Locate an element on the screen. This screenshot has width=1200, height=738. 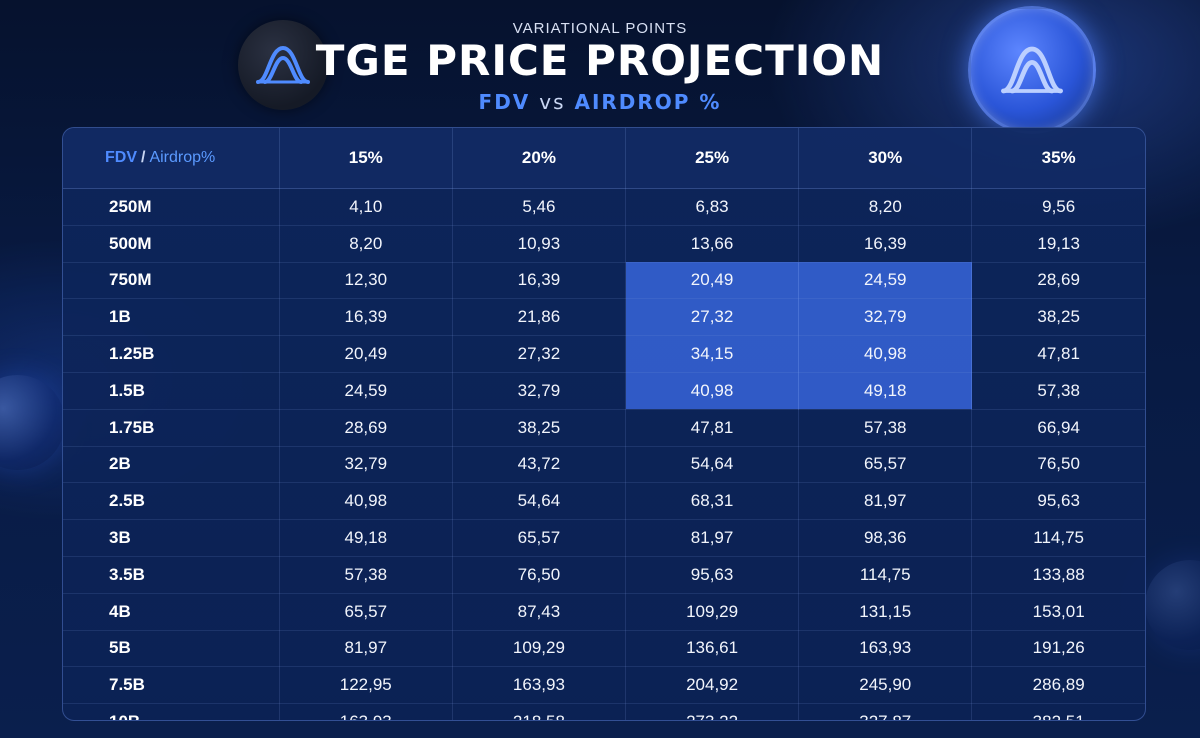
table-cell: 218,58 is located at coordinates (539, 711).